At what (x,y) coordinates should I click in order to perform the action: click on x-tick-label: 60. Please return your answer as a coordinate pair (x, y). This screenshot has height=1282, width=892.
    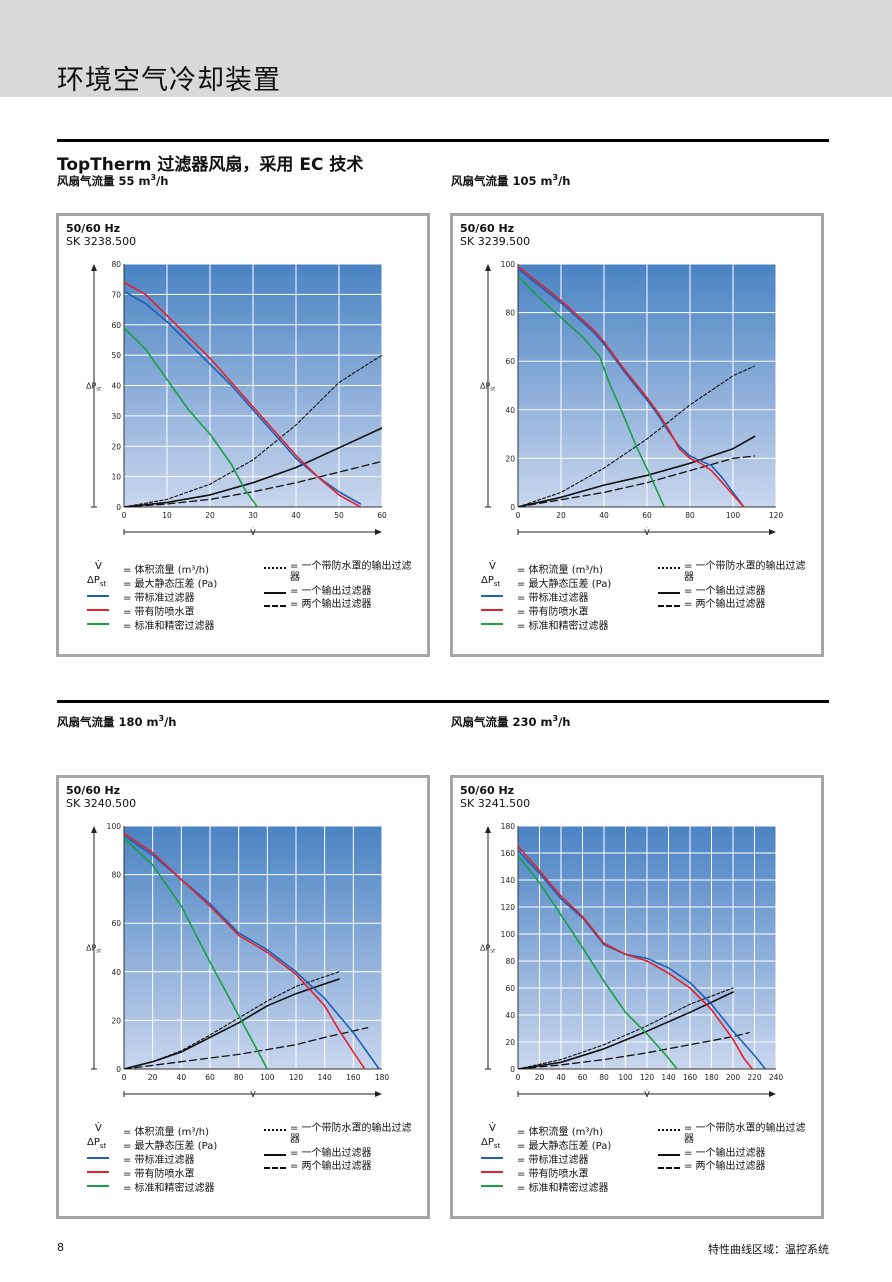
    Looking at the image, I should click on (382, 515).